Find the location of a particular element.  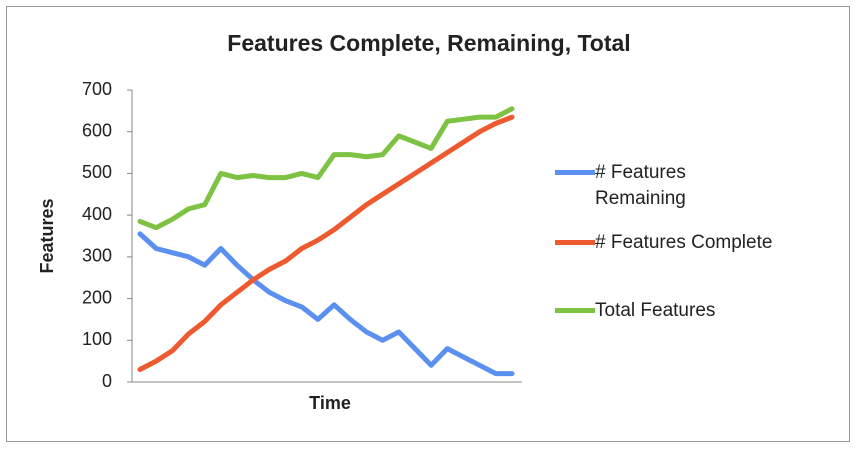

y-tick-label: 500 is located at coordinates (97, 172).